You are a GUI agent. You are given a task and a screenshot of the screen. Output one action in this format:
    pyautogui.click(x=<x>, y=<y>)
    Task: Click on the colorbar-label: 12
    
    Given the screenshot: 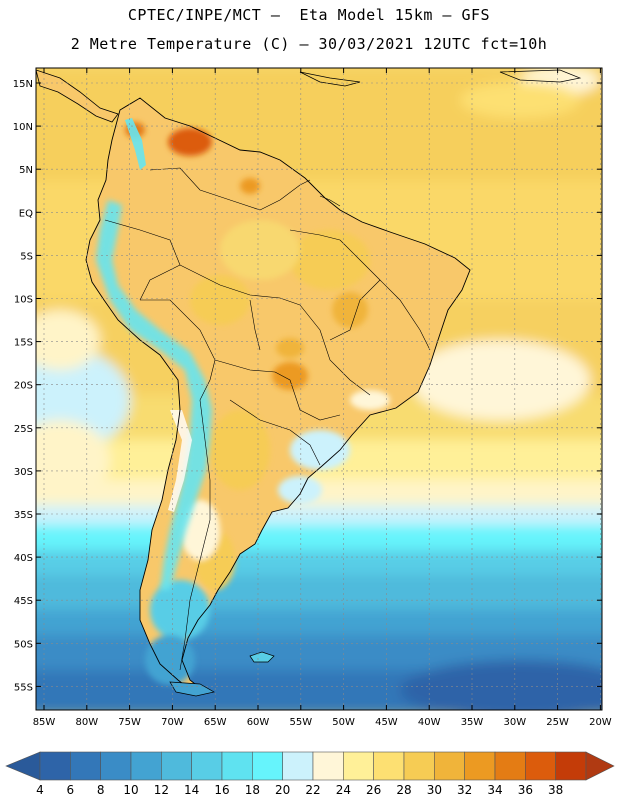 What is the action you would take?
    pyautogui.click(x=161, y=790)
    